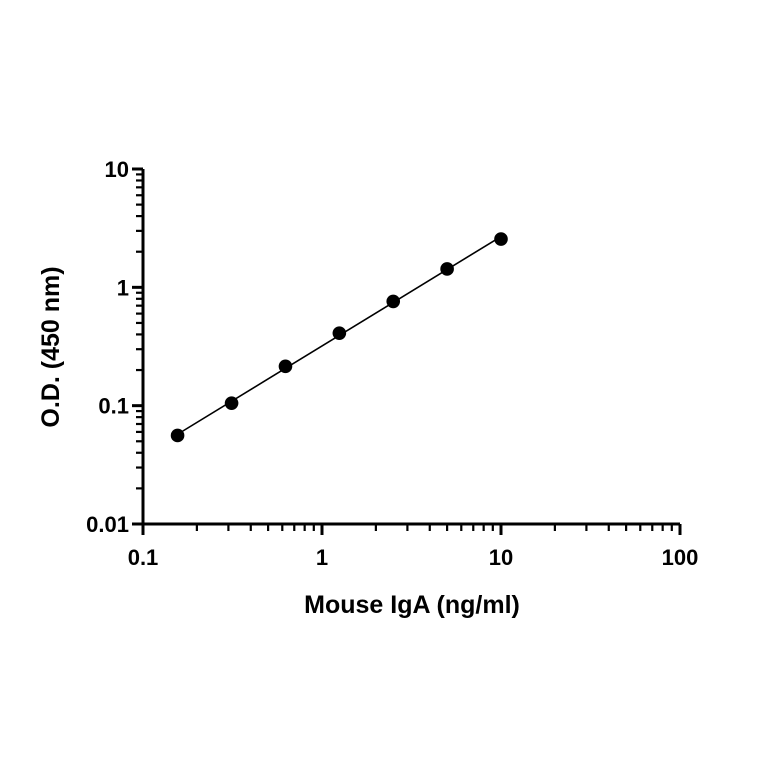 This screenshot has height=769, width=764. I want to click on y-tick-label: 1, so click(123, 287).